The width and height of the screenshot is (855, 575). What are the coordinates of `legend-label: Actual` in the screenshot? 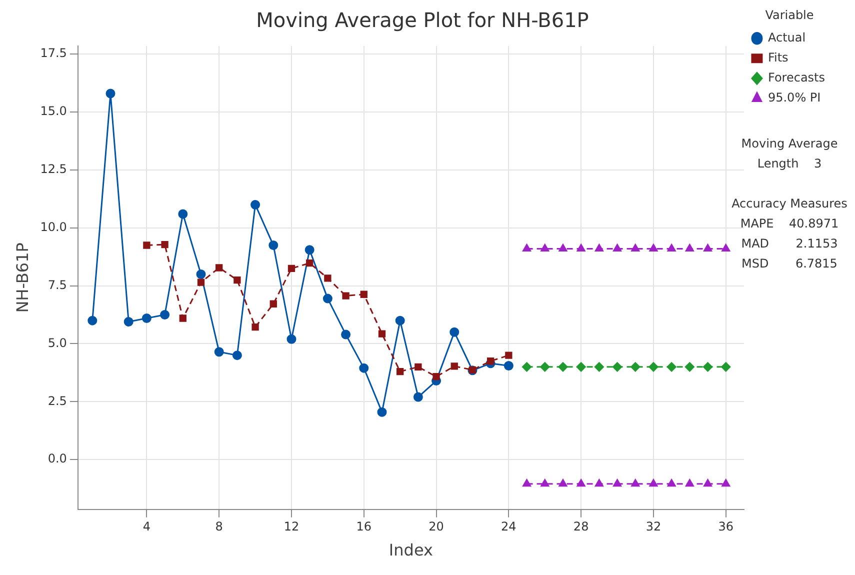 It's located at (787, 37).